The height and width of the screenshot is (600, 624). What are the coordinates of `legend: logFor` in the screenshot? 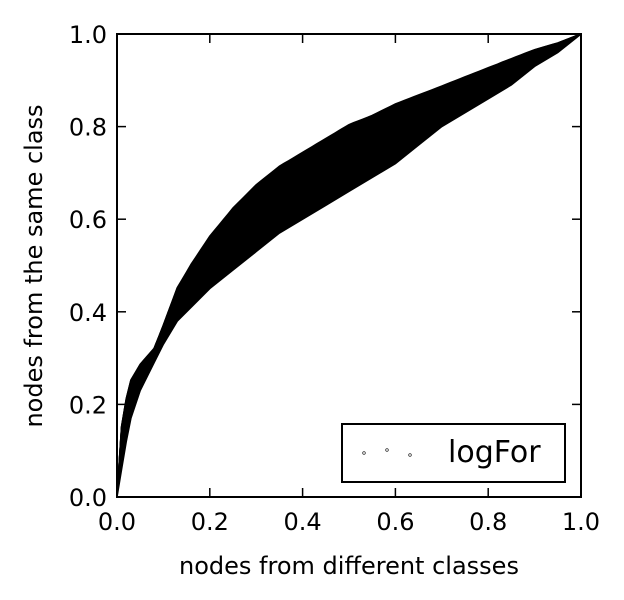 It's located at (453, 453).